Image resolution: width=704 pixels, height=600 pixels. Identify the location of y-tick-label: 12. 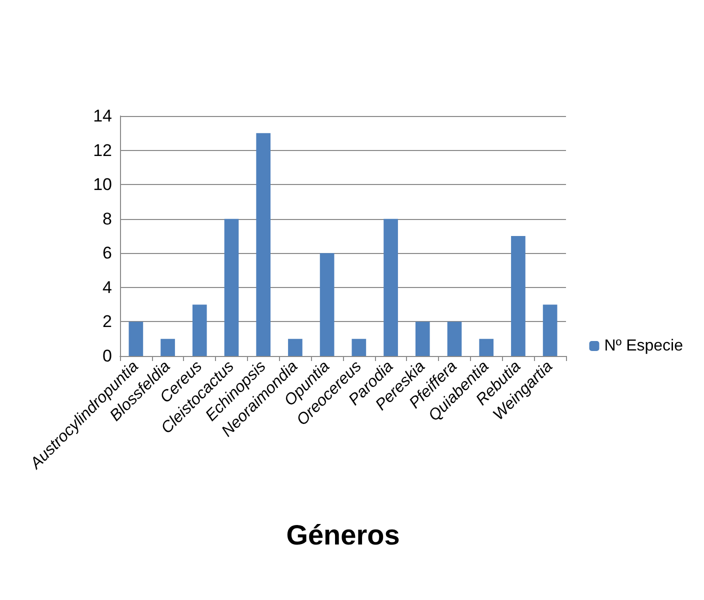
(102, 150).